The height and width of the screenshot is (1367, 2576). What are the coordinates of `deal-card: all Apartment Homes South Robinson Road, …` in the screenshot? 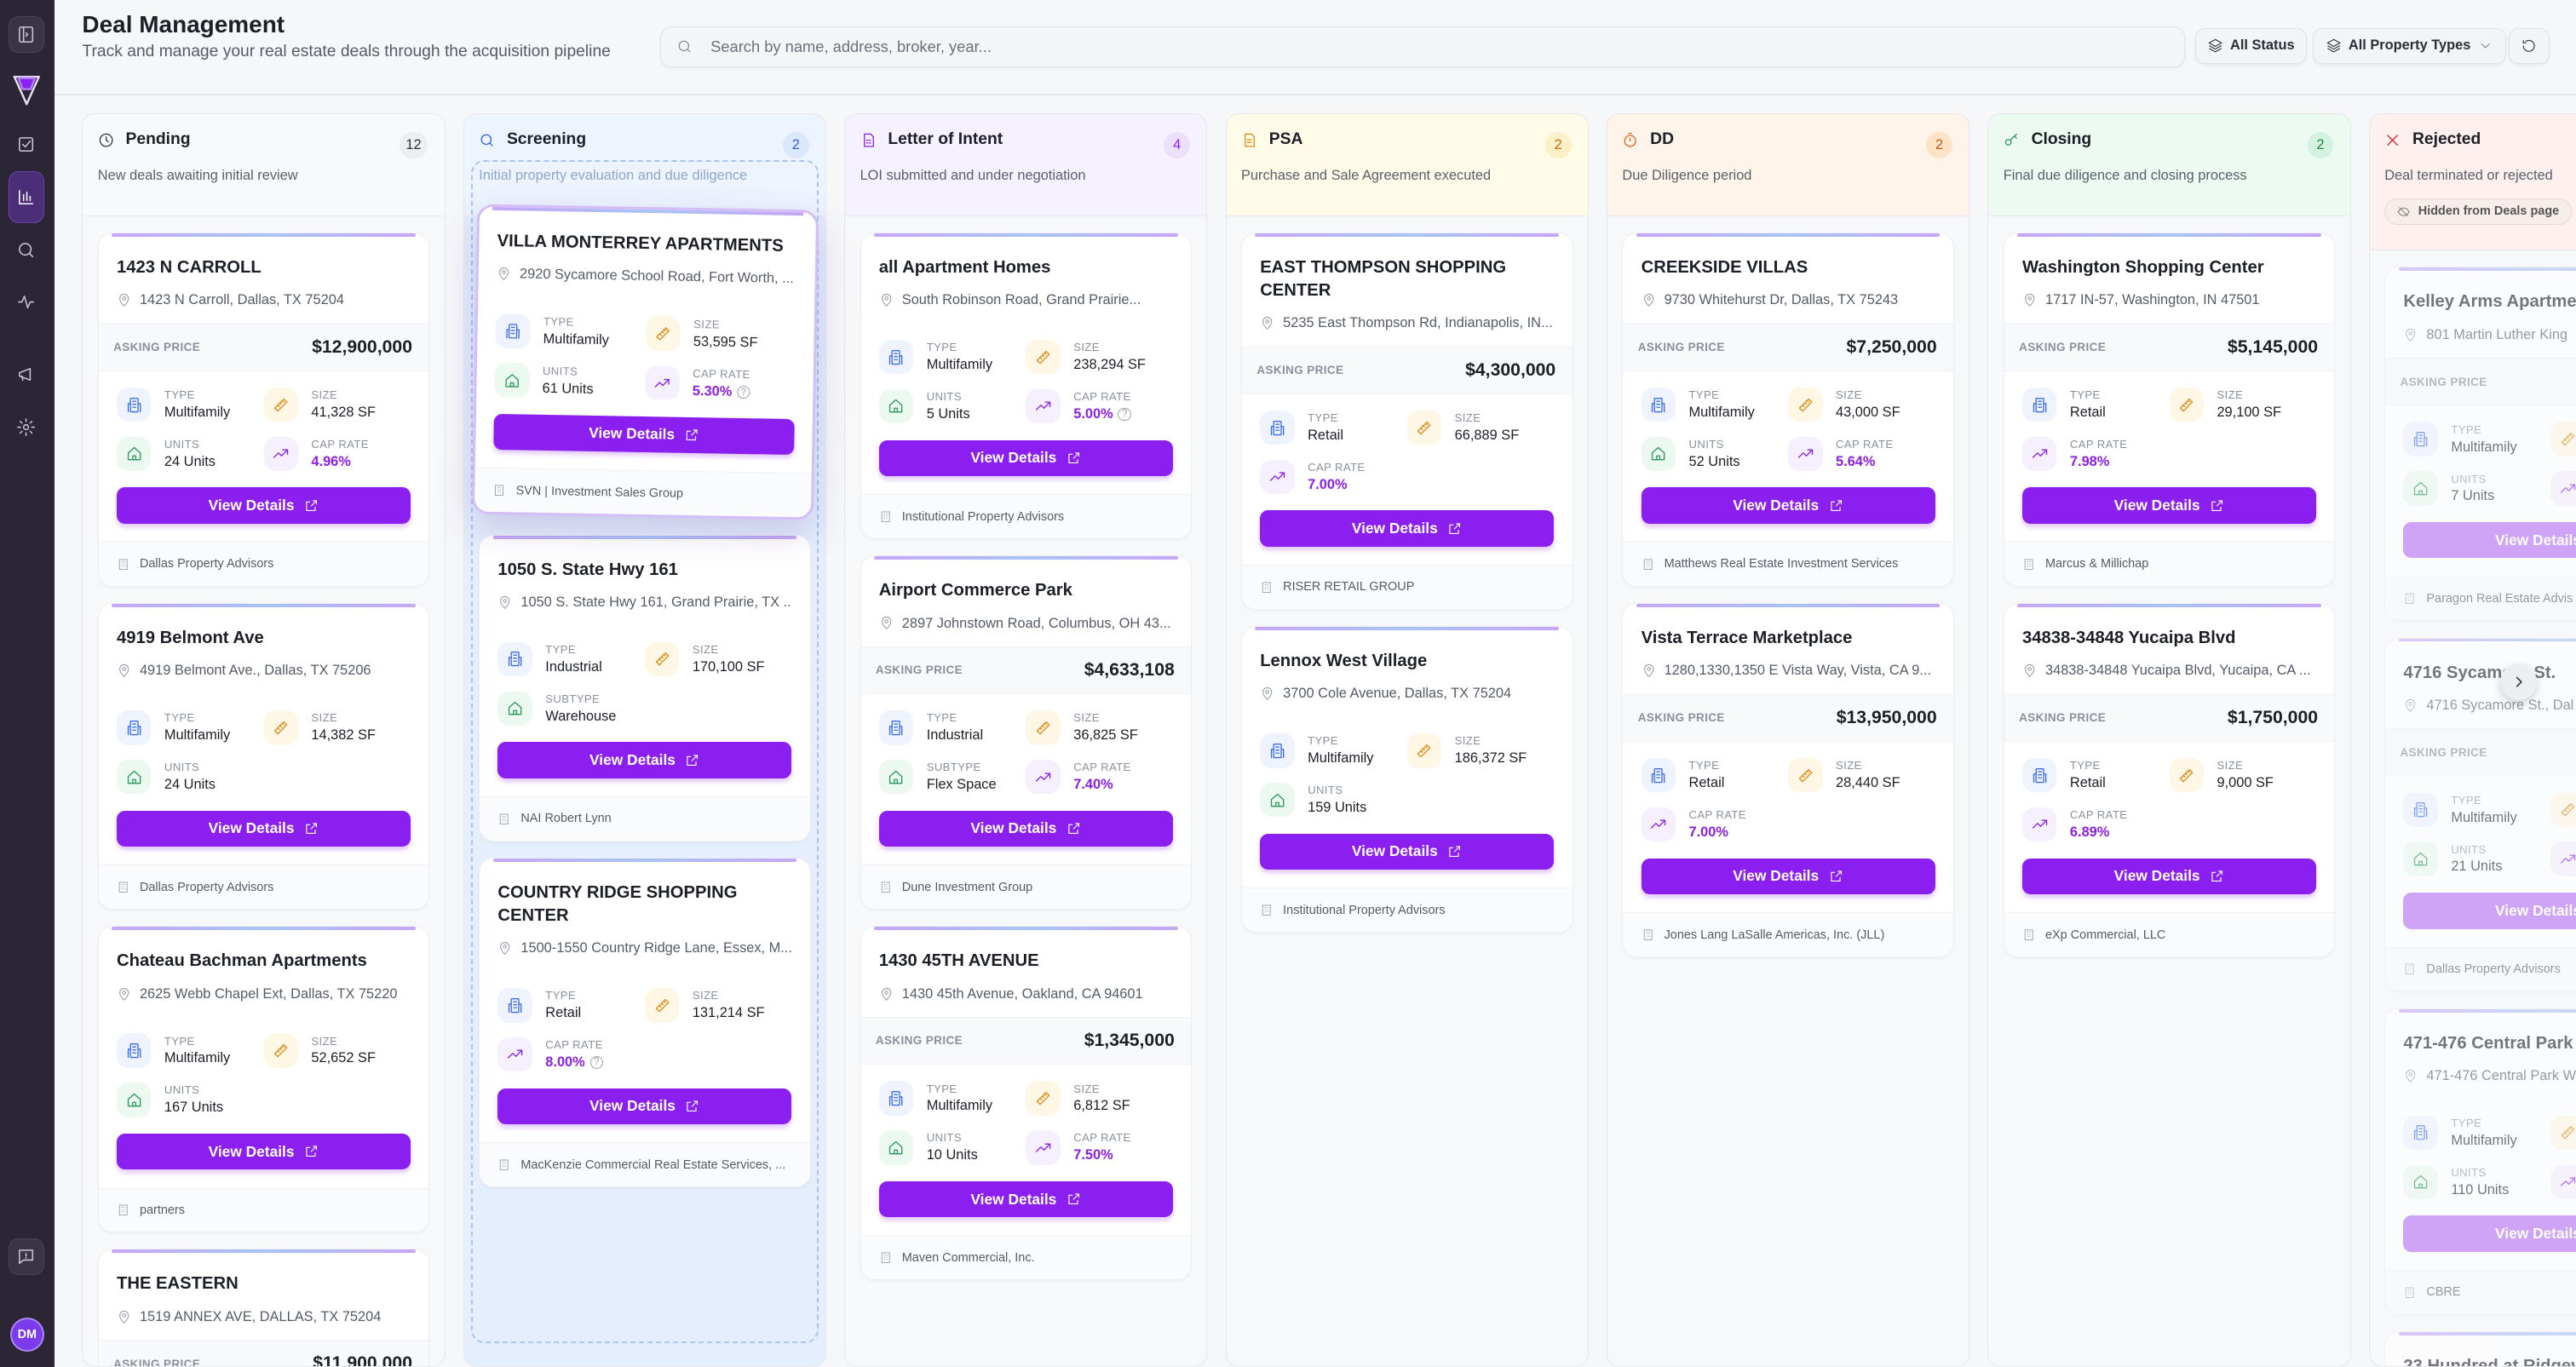 It's located at (1027, 385).